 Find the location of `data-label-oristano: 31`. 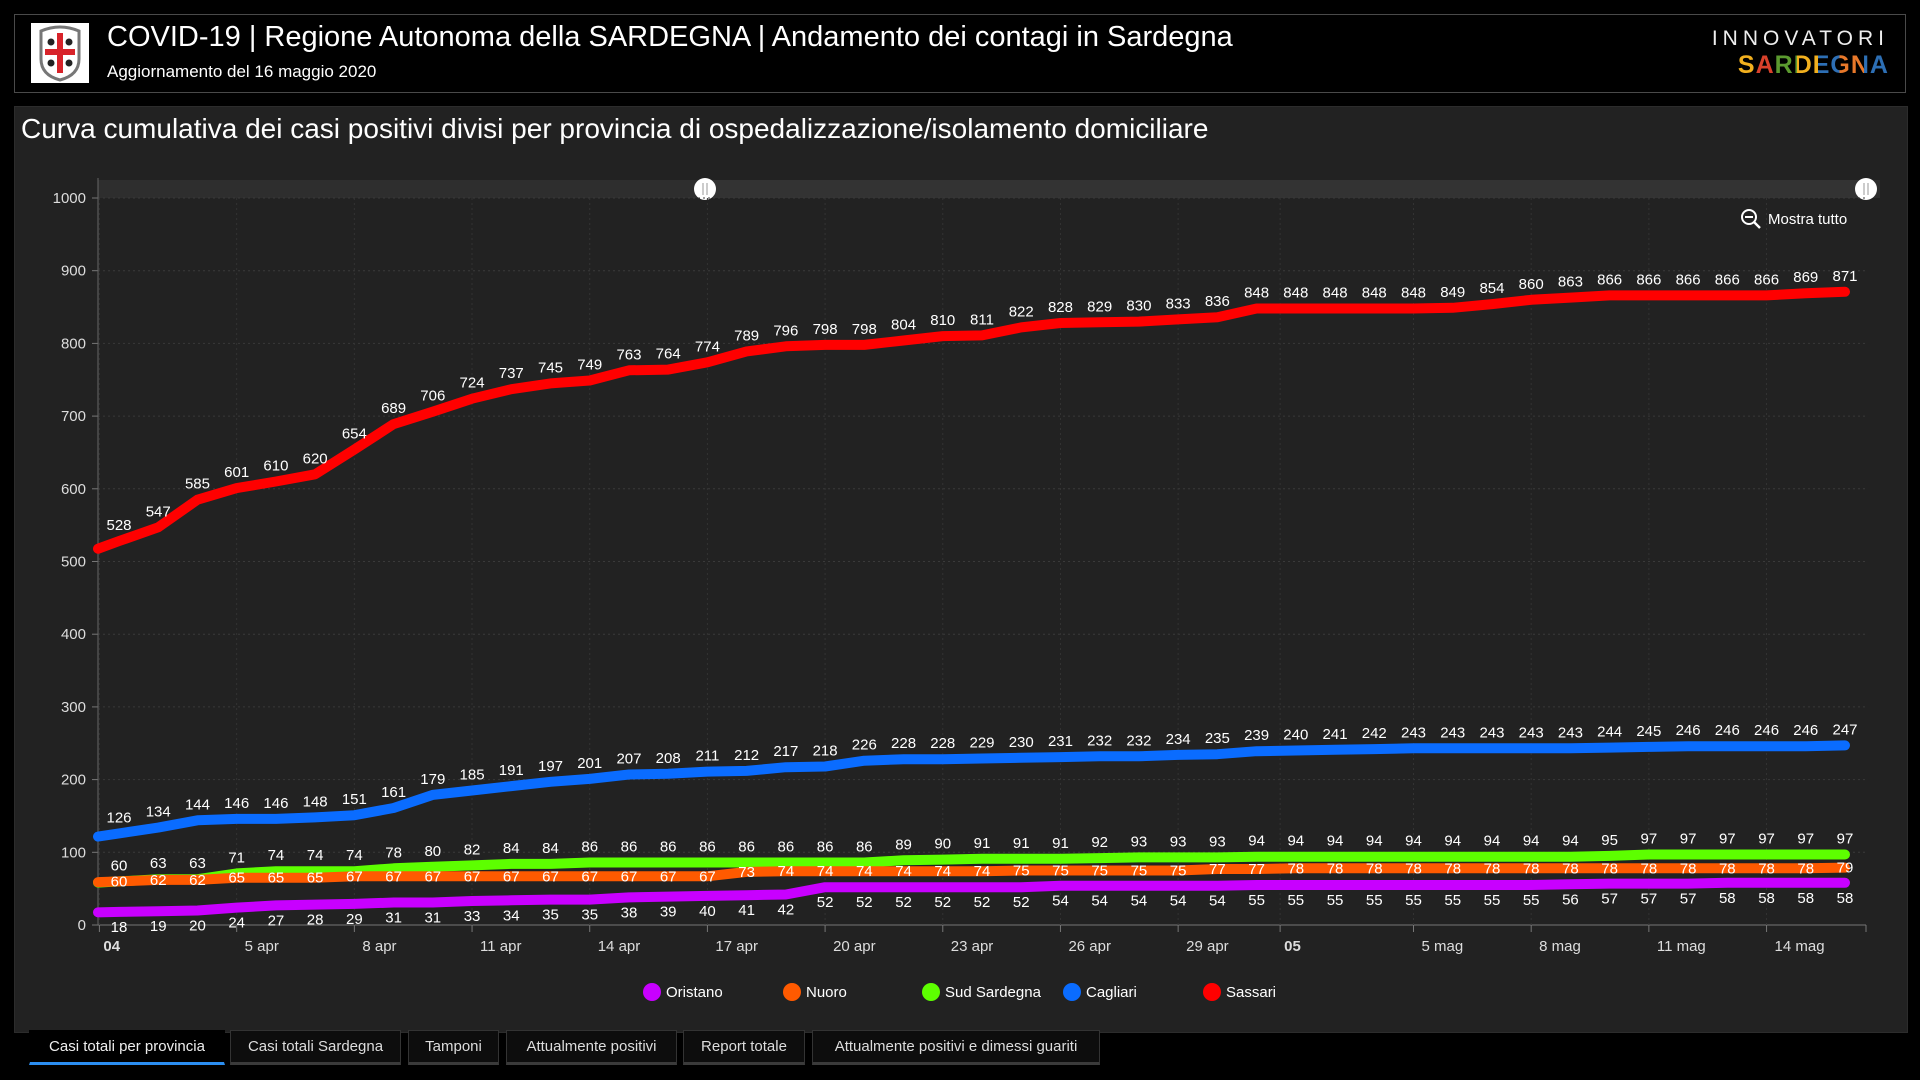

data-label-oristano: 31 is located at coordinates (432, 918).